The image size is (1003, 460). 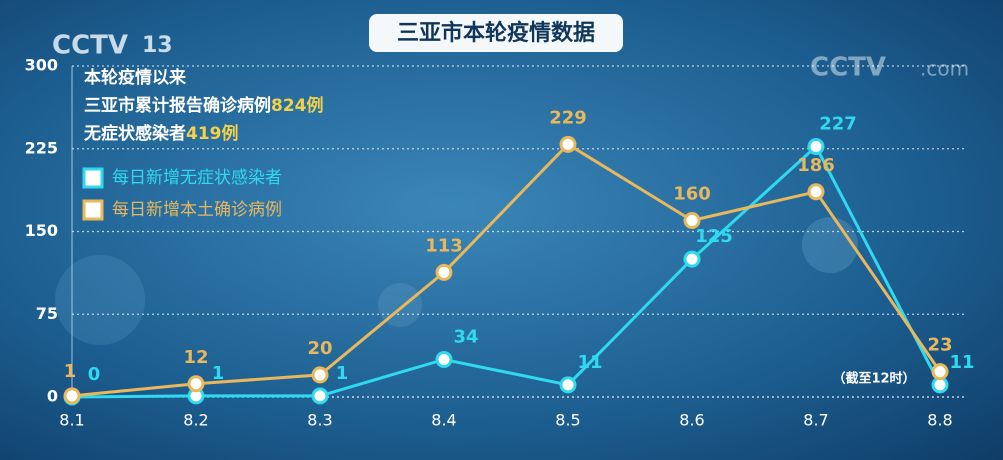 I want to click on x-tick-label: 8.7, so click(x=815, y=420).